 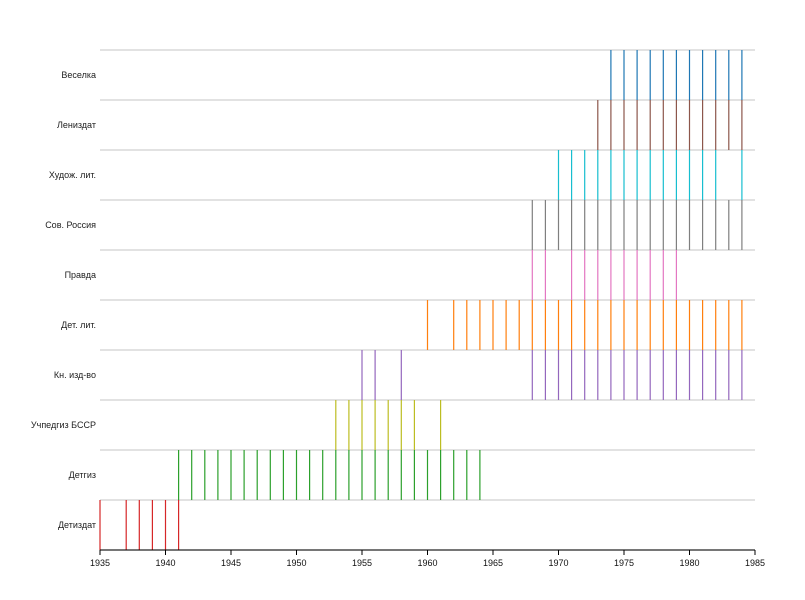 What do you see at coordinates (72, 175) in the screenshot?
I see `row-label: Худож. лит.` at bounding box center [72, 175].